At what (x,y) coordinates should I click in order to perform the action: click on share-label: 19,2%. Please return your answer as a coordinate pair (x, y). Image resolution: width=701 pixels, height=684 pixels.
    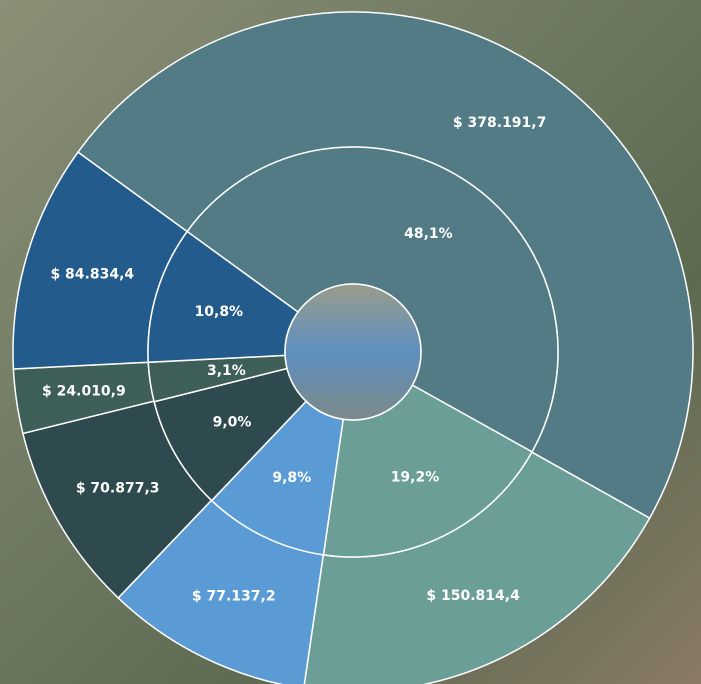
    Looking at the image, I should click on (415, 478).